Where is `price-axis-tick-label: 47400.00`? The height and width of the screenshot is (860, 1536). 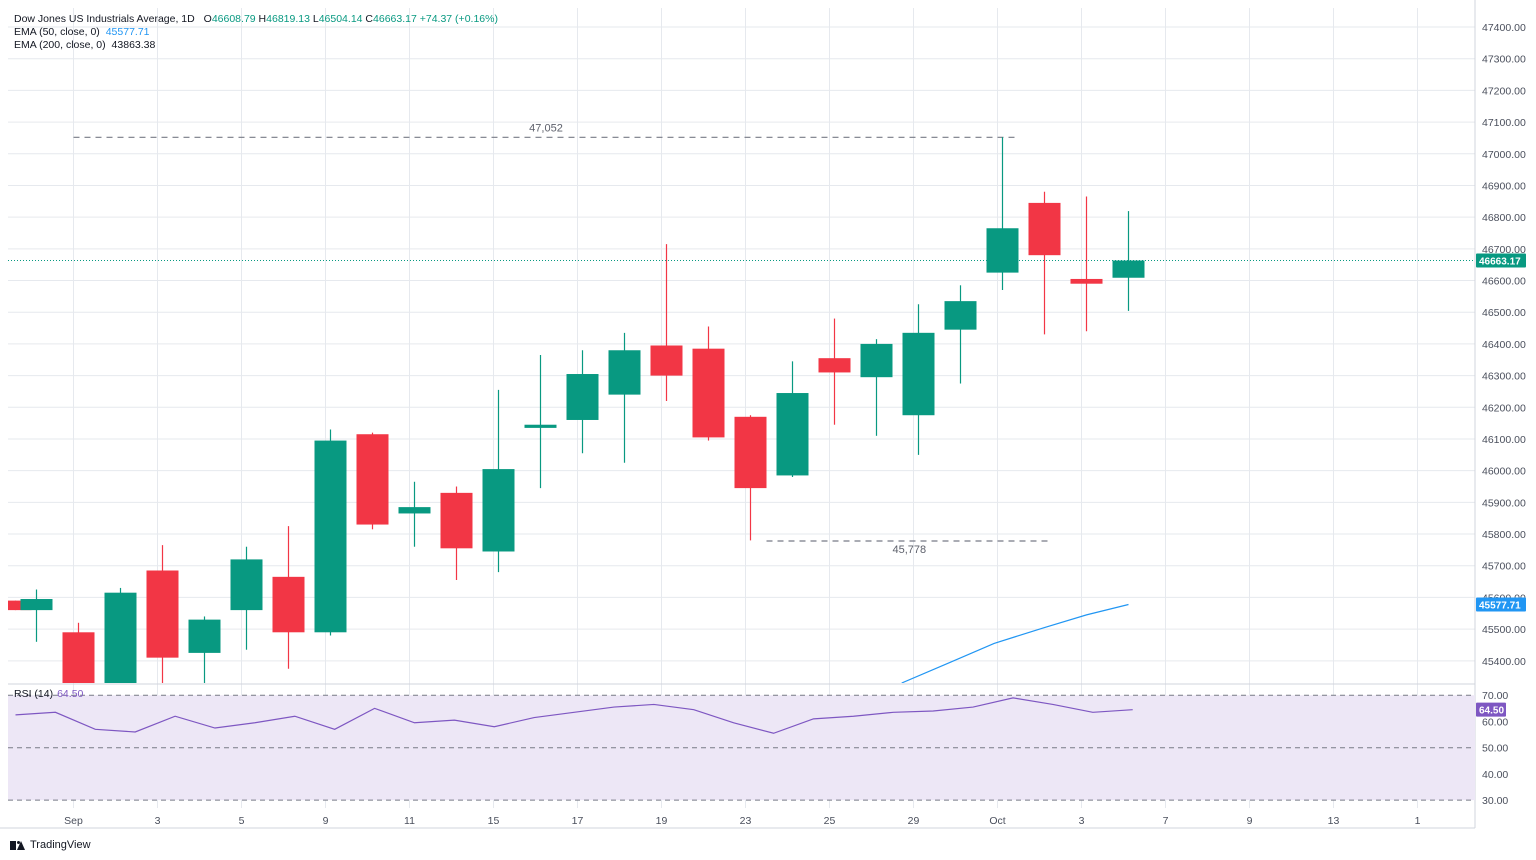 price-axis-tick-label: 47400.00 is located at coordinates (1504, 28).